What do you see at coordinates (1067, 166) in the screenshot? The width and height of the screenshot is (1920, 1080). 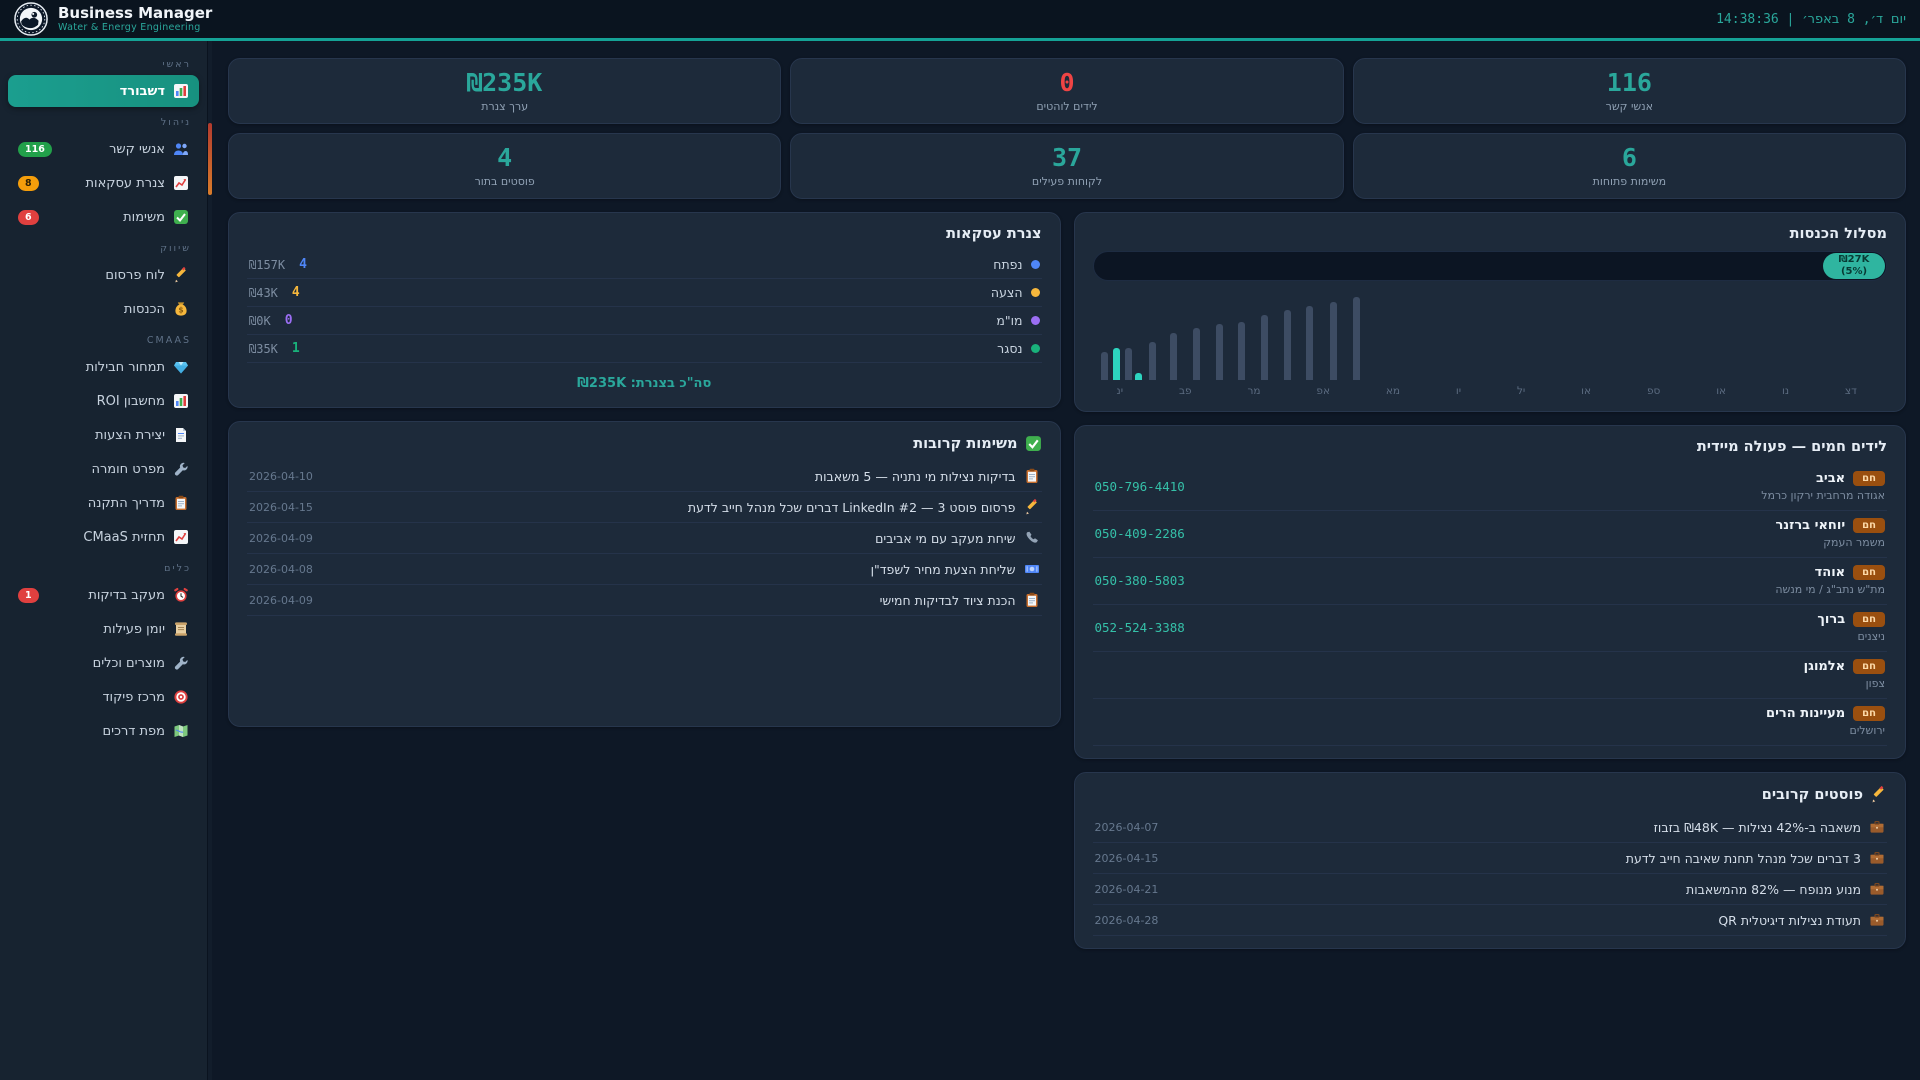 I see `stat-card: 37 לקוחות פעילים` at bounding box center [1067, 166].